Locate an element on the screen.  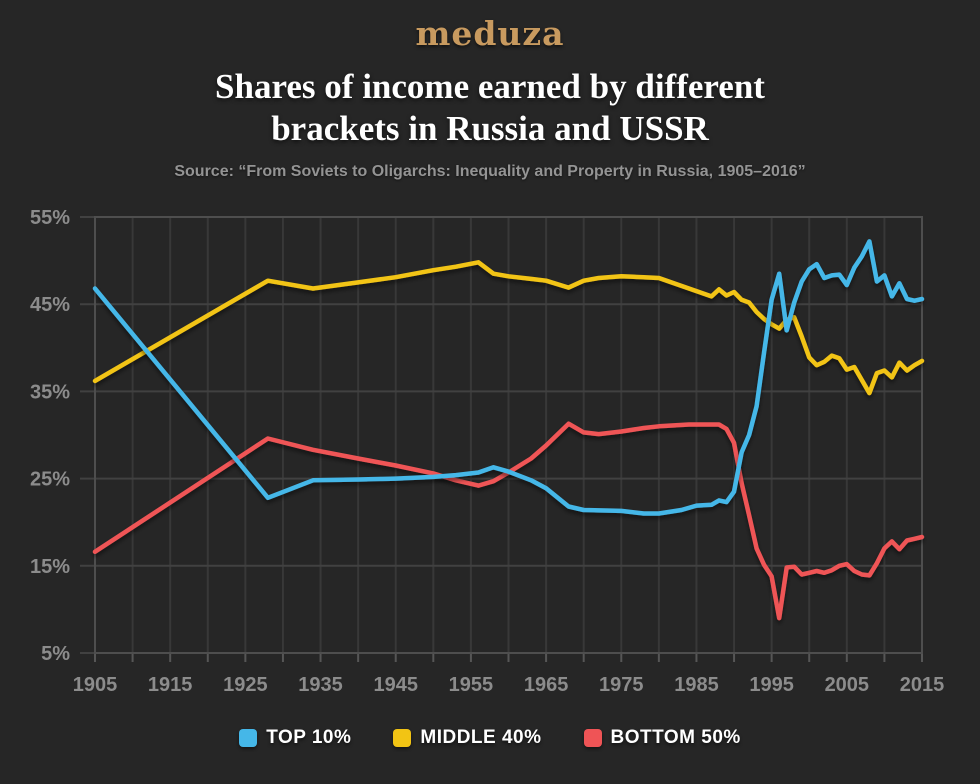
x-tick-label: 1915 is located at coordinates (170, 685).